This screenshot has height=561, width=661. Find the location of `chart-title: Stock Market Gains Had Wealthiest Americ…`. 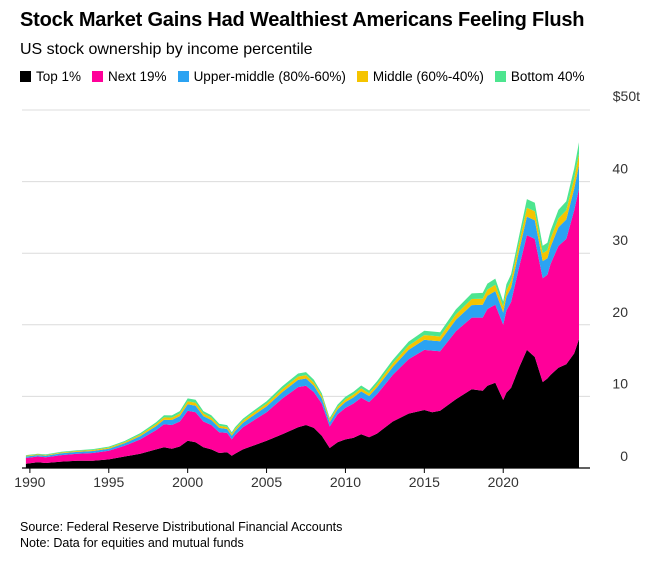

chart-title: Stock Market Gains Had Wealthiest Americ… is located at coordinates (302, 20).